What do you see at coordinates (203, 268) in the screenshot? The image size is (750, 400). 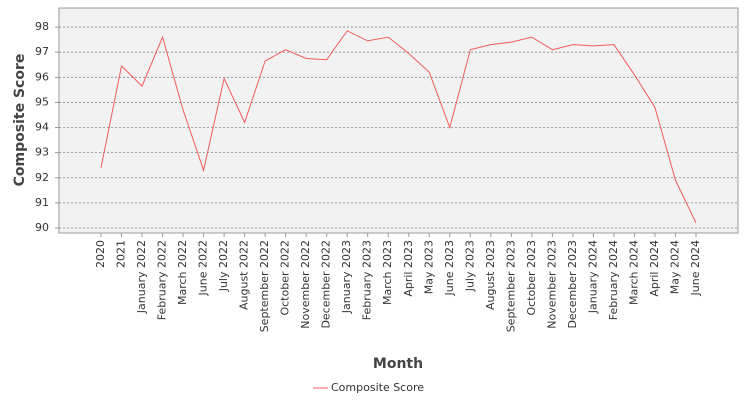 I see `x-tick-label: June 2022` at bounding box center [203, 268].